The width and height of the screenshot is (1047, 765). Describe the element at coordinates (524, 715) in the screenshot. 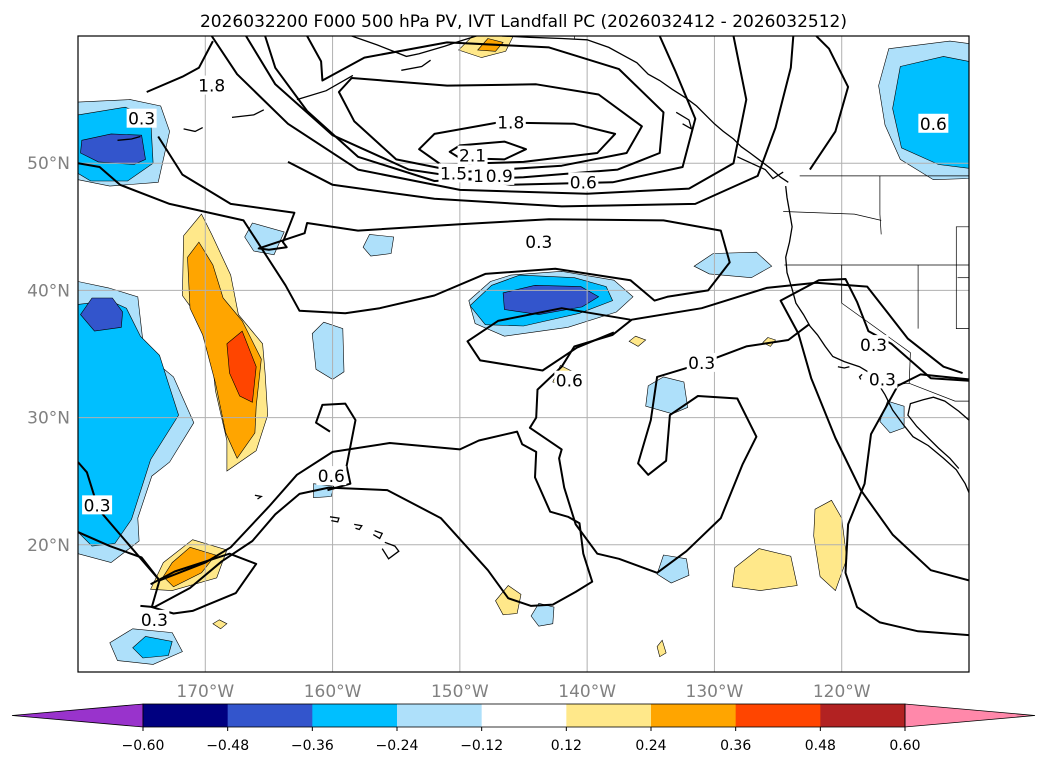

I see `colorbar-frame` at that location.